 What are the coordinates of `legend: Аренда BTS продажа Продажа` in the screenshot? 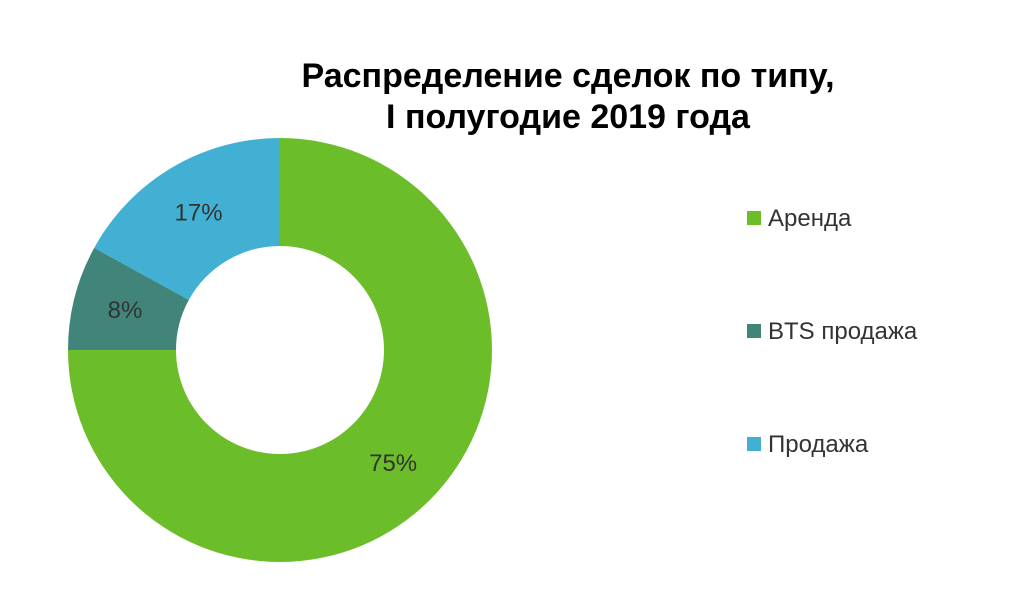 It's located at (832, 331).